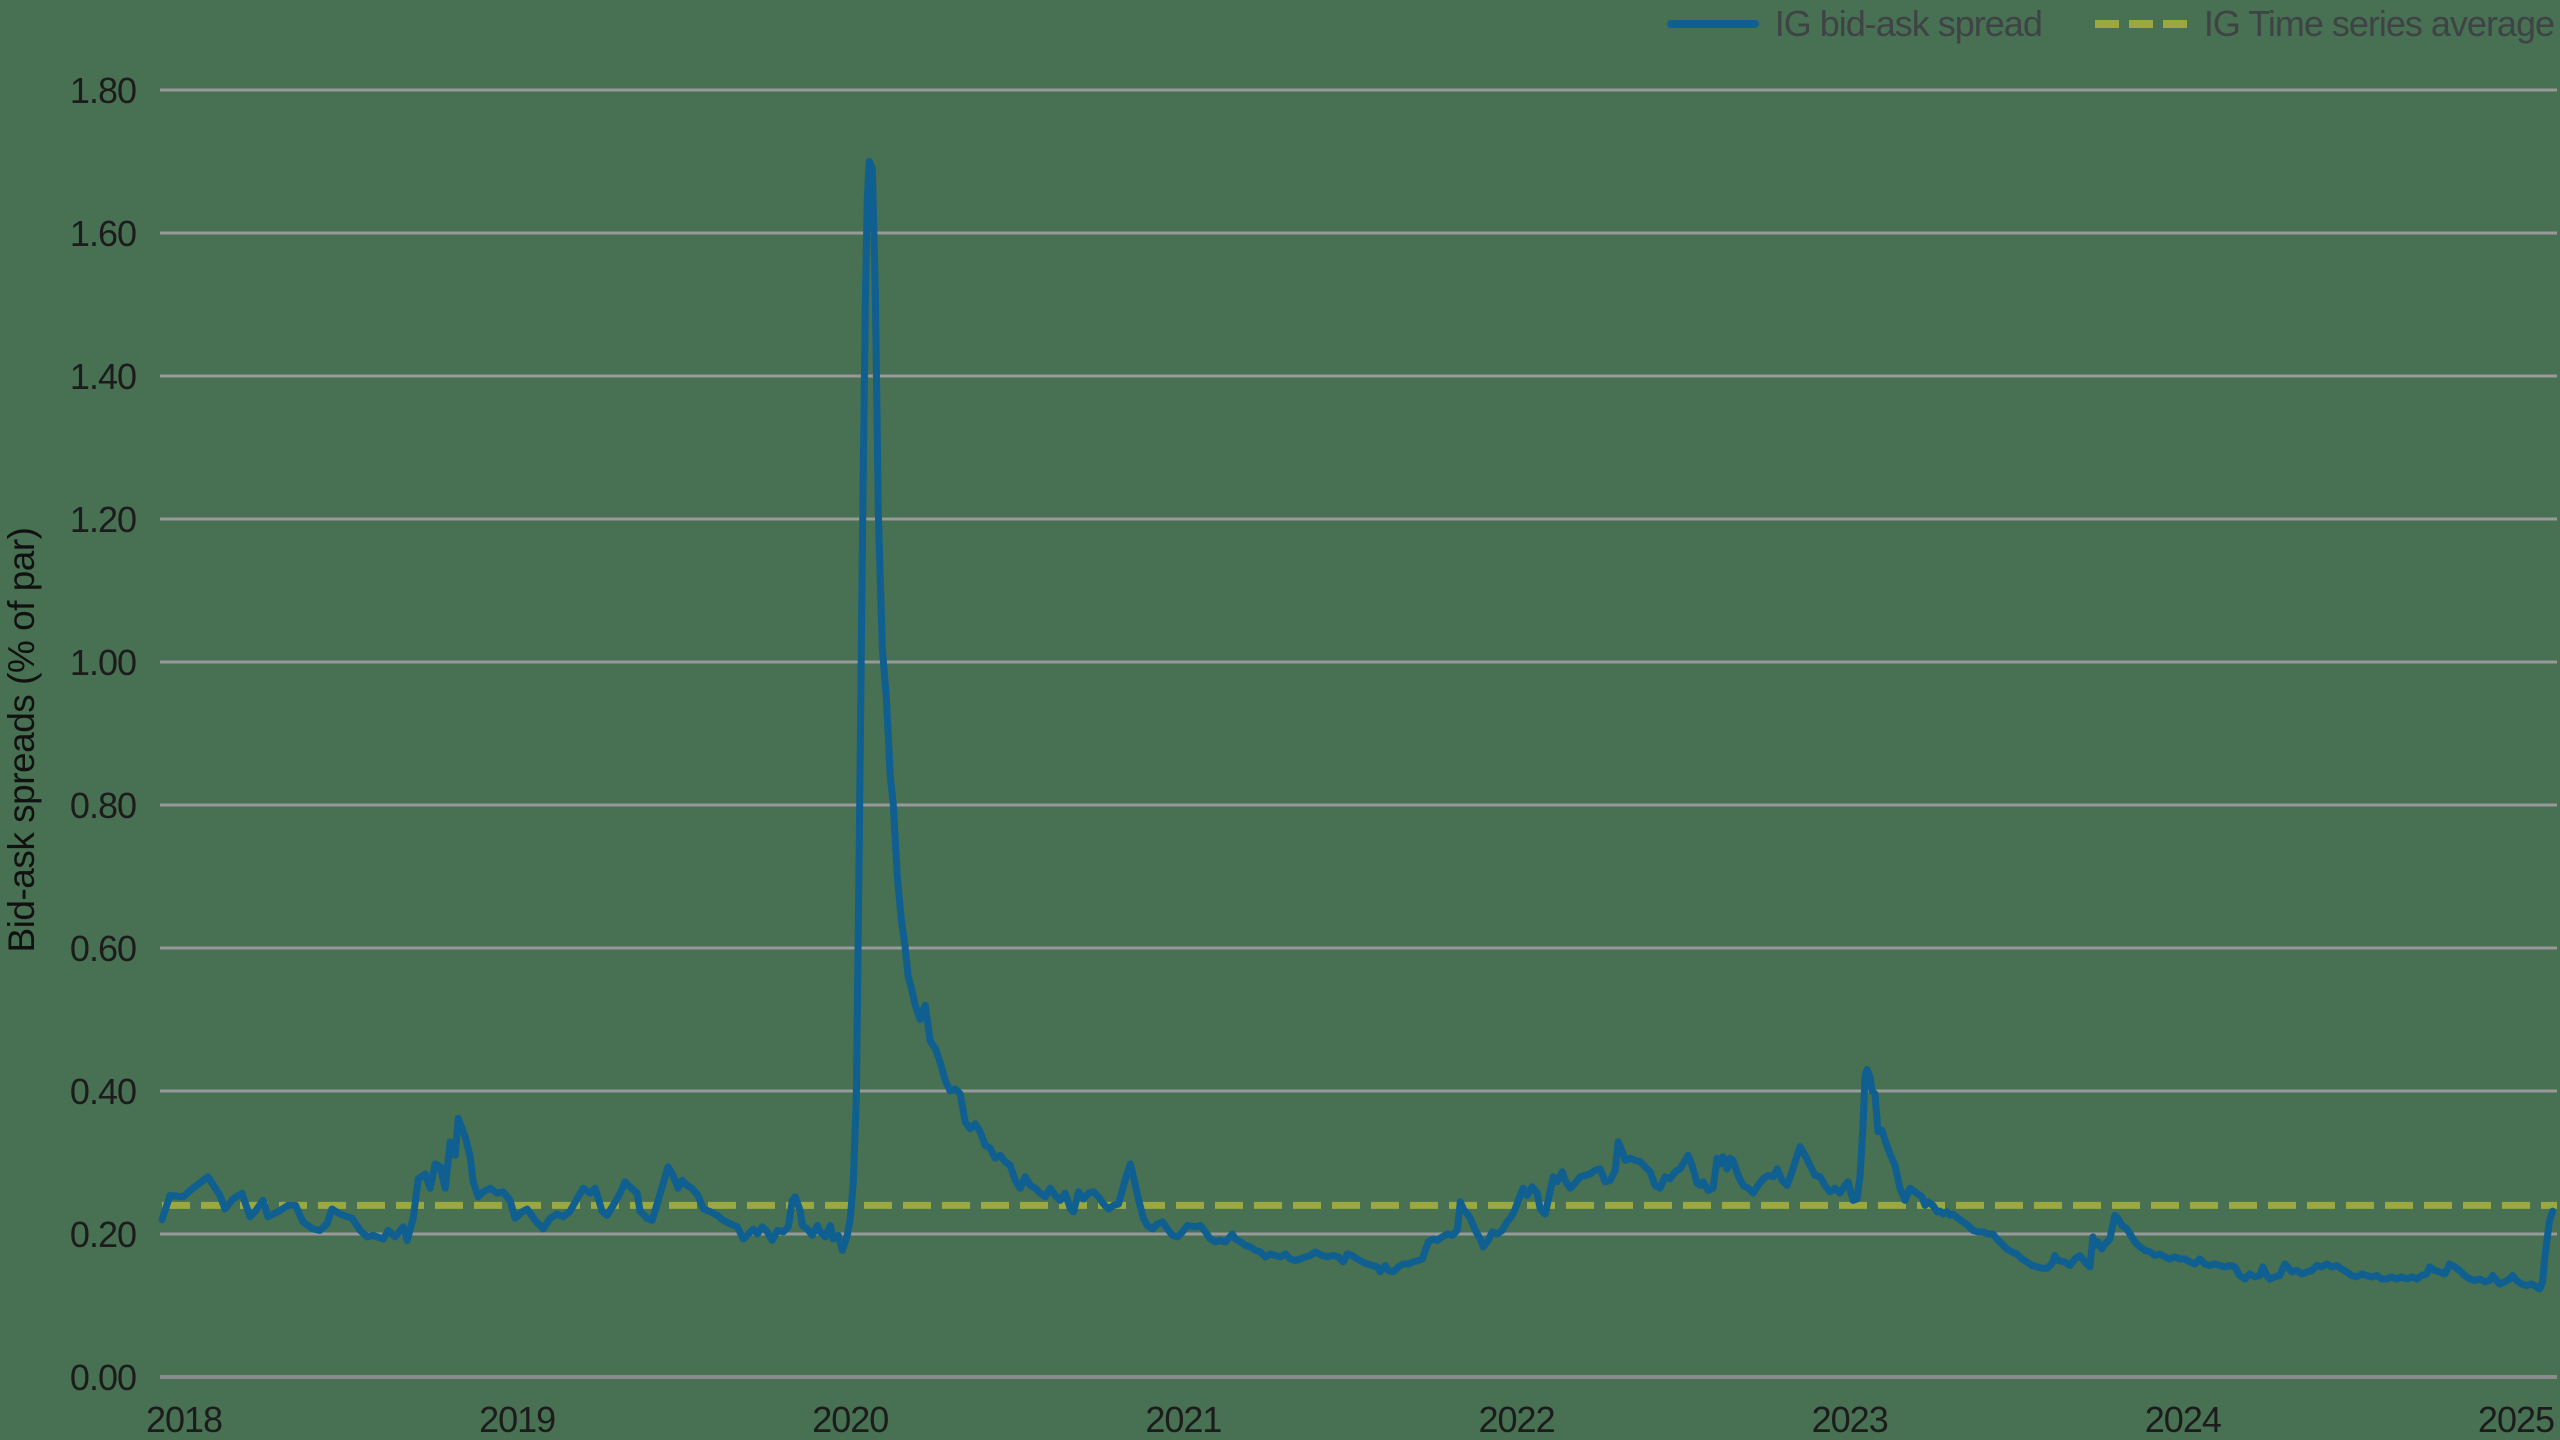 This screenshot has width=2560, height=1440. I want to click on y-tick-label: 0.80, so click(103, 805).